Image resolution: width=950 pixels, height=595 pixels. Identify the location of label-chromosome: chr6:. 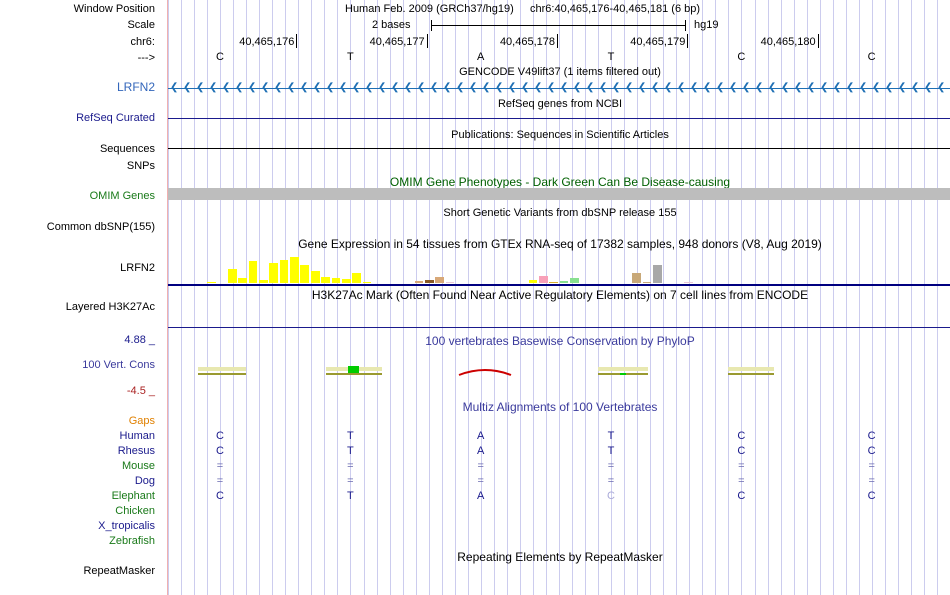
(142, 42).